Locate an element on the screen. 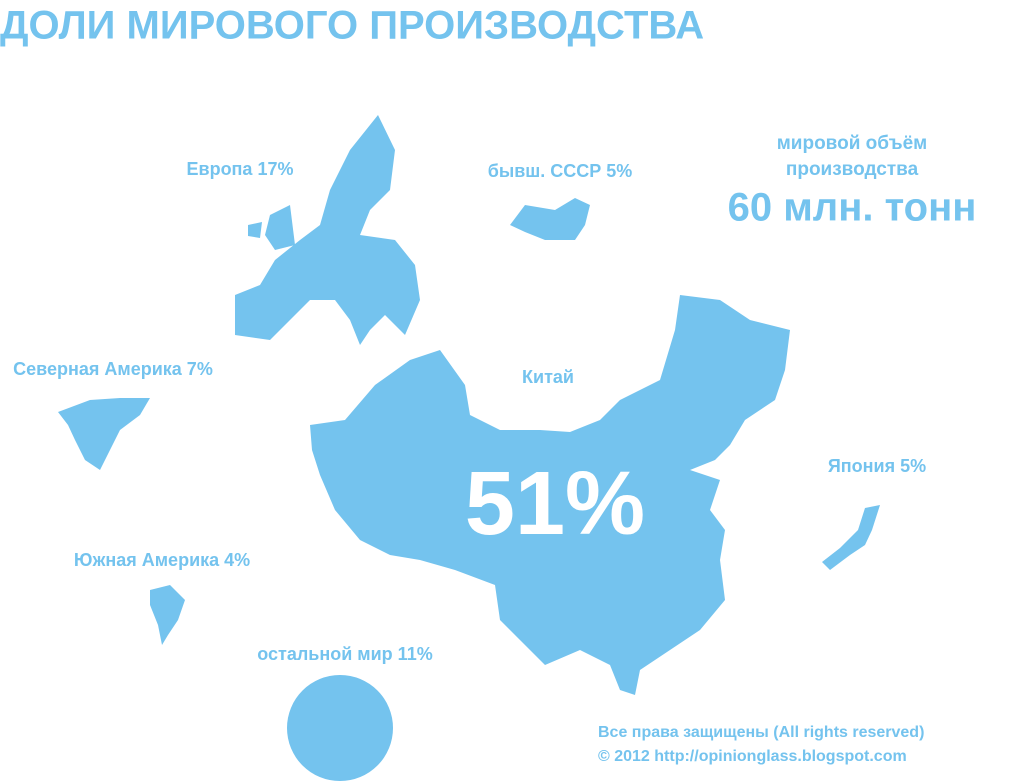 Image resolution: width=1024 pixels, height=783 pixels. title: ДОЛИ МИРОВОГО ПРОИЗВОДСТВА is located at coordinates (352, 26).